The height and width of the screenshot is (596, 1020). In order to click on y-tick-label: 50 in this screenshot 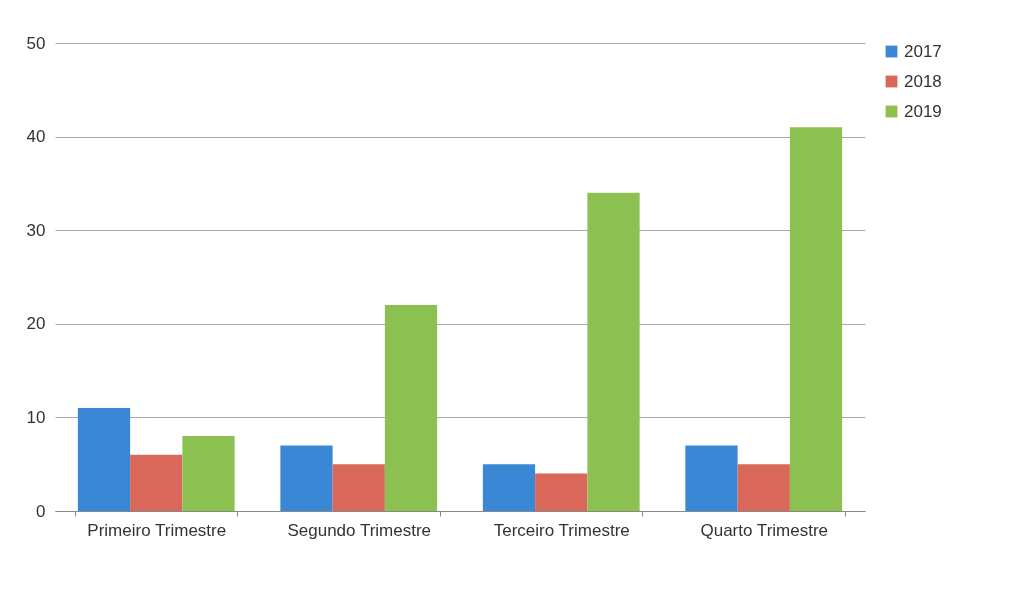, I will do `click(36, 43)`.